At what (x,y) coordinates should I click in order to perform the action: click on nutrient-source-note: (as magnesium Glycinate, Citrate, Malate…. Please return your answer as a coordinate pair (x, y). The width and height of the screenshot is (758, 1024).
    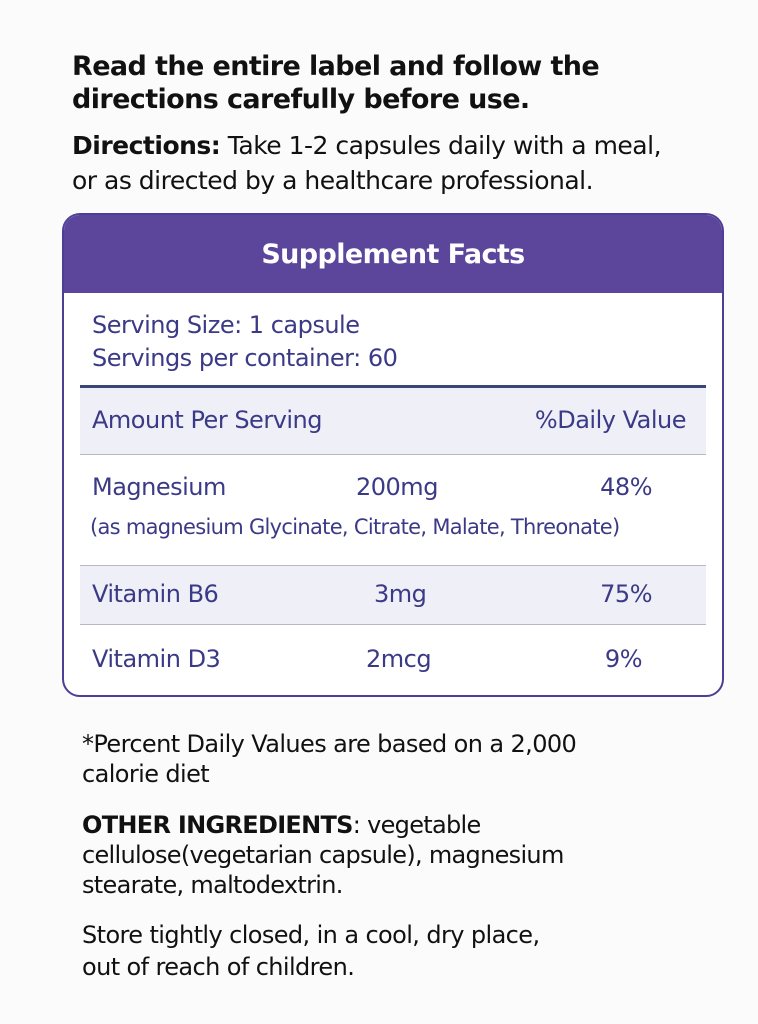
    Looking at the image, I should click on (355, 527).